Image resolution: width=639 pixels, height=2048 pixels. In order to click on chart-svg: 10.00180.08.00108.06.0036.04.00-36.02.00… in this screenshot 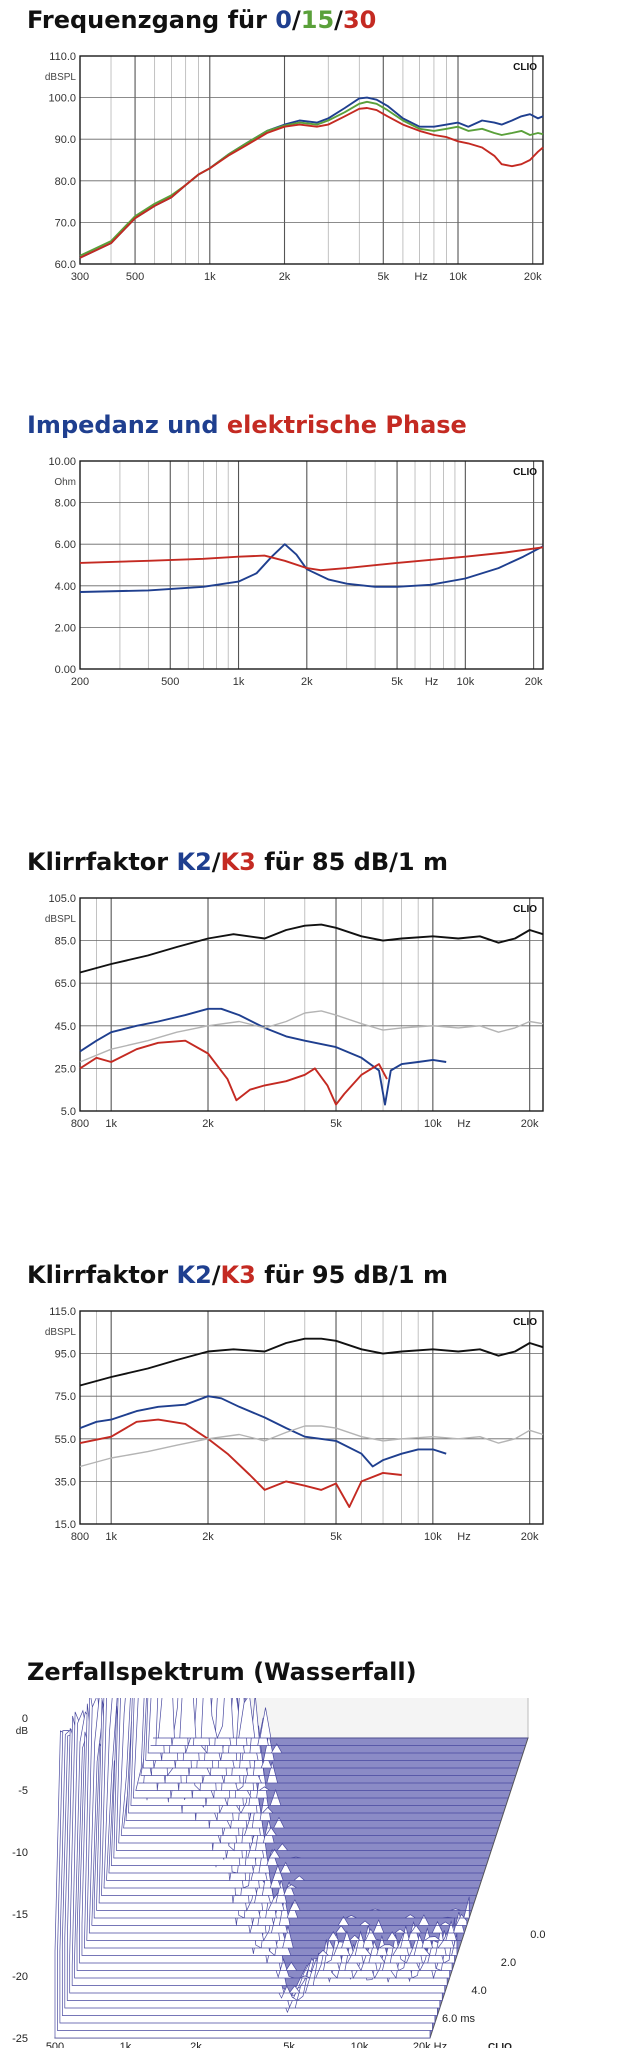, I will do `click(296, 572)`.